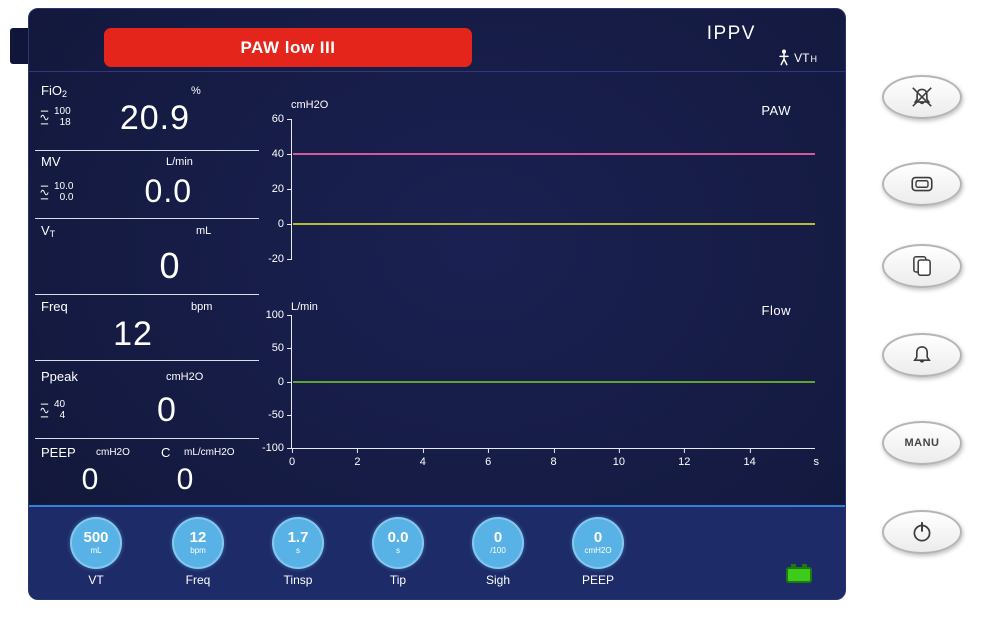 This screenshot has width=1000, height=633. What do you see at coordinates (204, 231) in the screenshot?
I see `param-vt-unit: mL` at bounding box center [204, 231].